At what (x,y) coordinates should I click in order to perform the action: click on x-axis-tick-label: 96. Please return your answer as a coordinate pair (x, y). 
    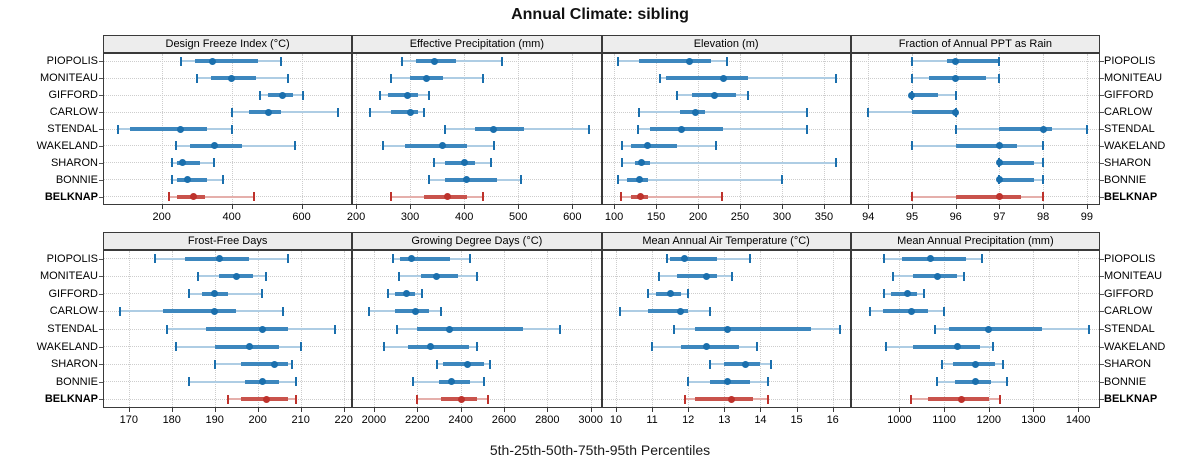
    Looking at the image, I should click on (955, 217).